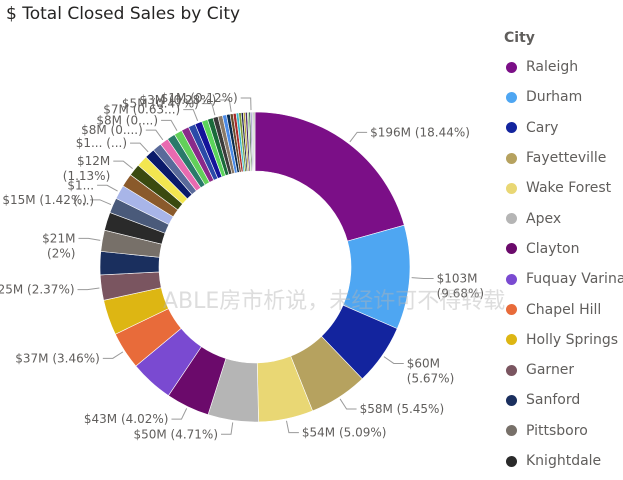 The image size is (623, 480). Describe the element at coordinates (552, 67) in the screenshot. I see `legend-label: Raleigh` at that location.